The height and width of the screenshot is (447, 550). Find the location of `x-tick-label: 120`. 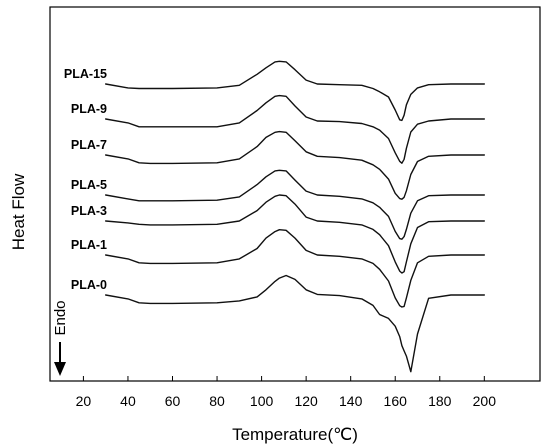

x-tick-label: 120 is located at coordinates (306, 401).